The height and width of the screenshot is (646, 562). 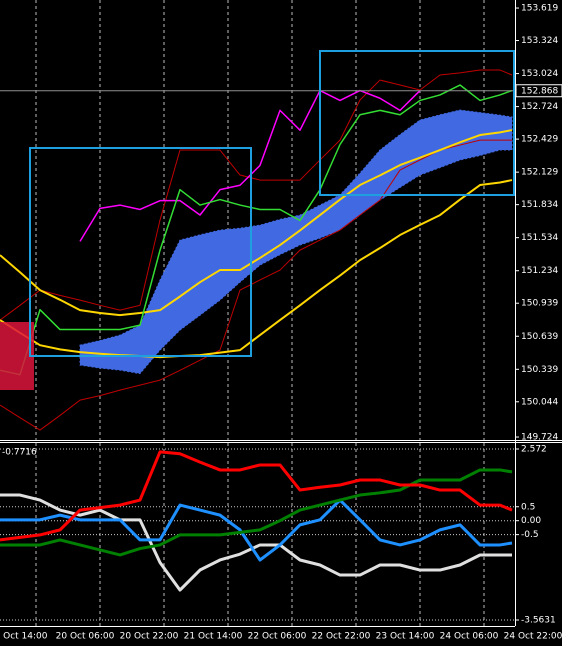 I want to click on y-tick-label: 153.024, so click(x=539, y=74).